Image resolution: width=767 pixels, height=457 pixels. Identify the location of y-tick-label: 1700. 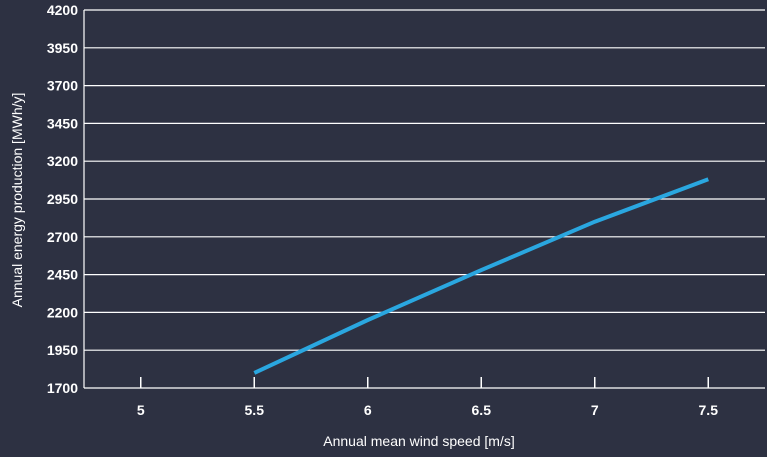
(62, 388).